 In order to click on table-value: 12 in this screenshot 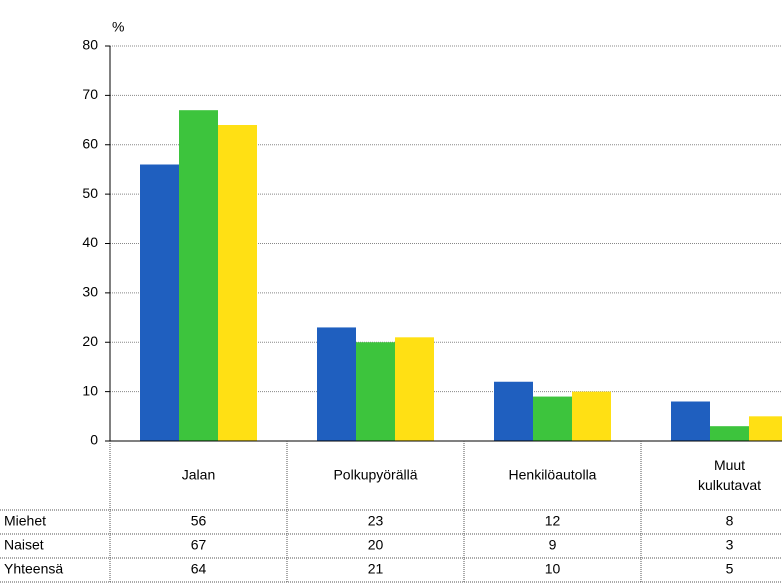, I will do `click(553, 521)`.